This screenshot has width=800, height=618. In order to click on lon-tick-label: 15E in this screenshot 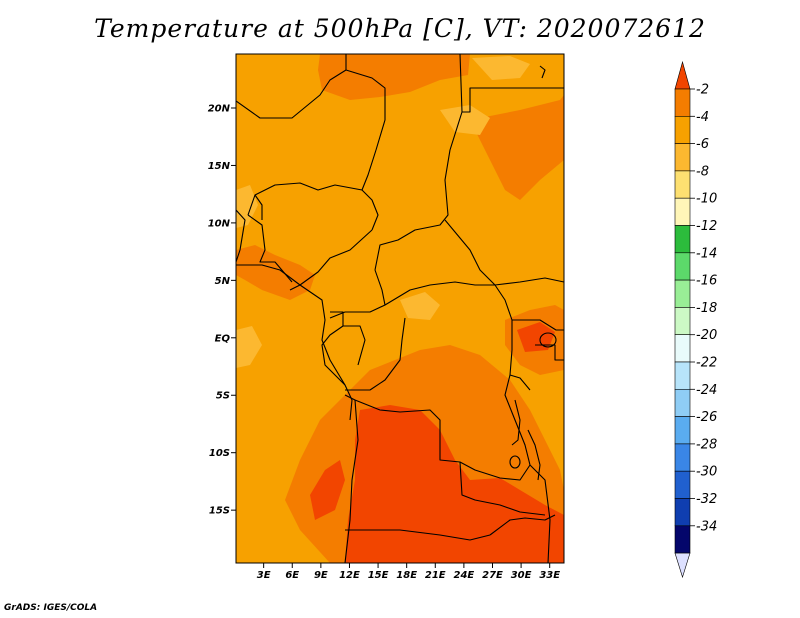, I will do `click(378, 575)`.